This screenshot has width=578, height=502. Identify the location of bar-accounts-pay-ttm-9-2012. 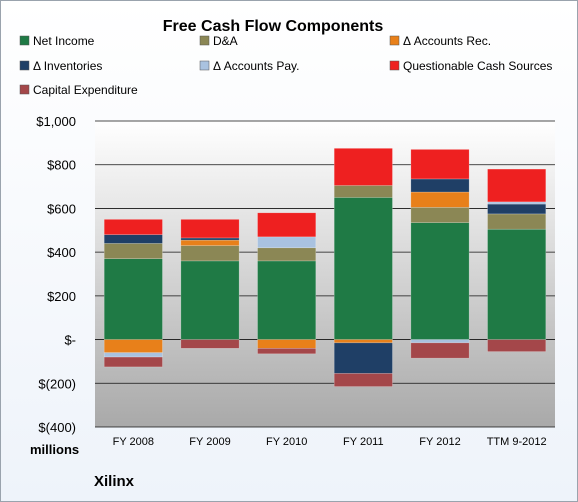
(517, 203).